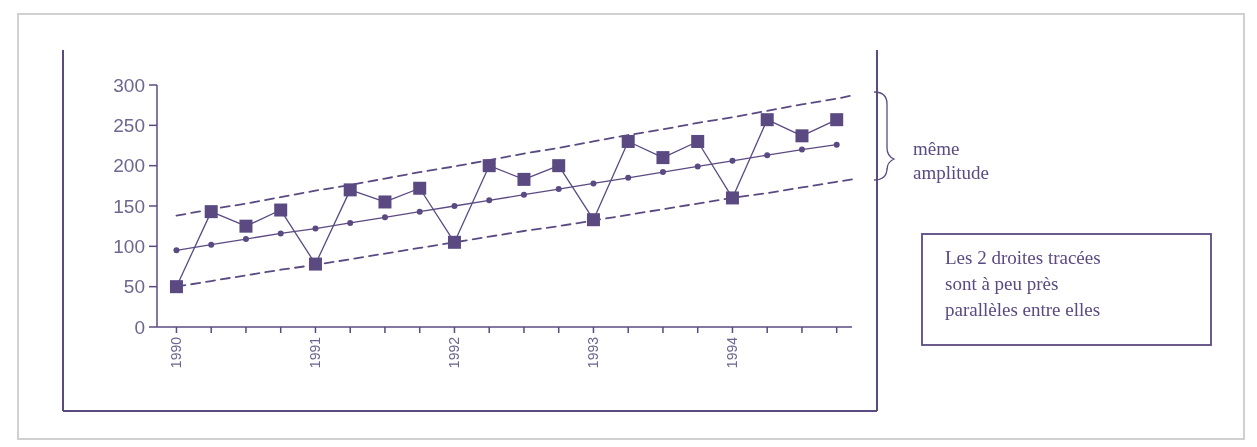  I want to click on x-tick-label: 1990, so click(176, 352).